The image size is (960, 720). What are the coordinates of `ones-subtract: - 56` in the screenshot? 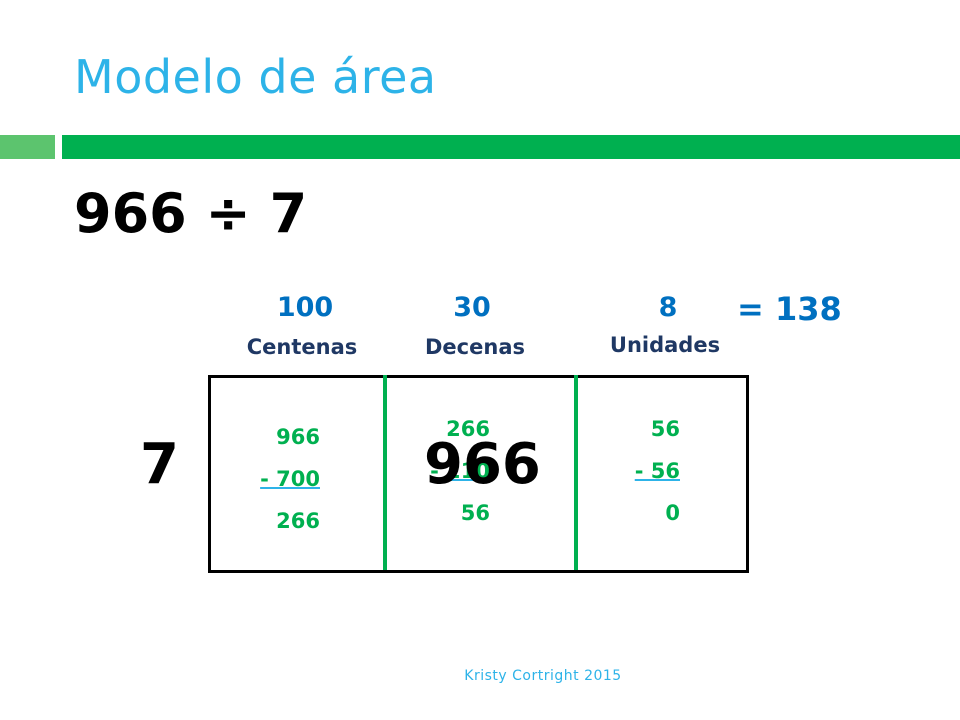 It's located at (657, 471).